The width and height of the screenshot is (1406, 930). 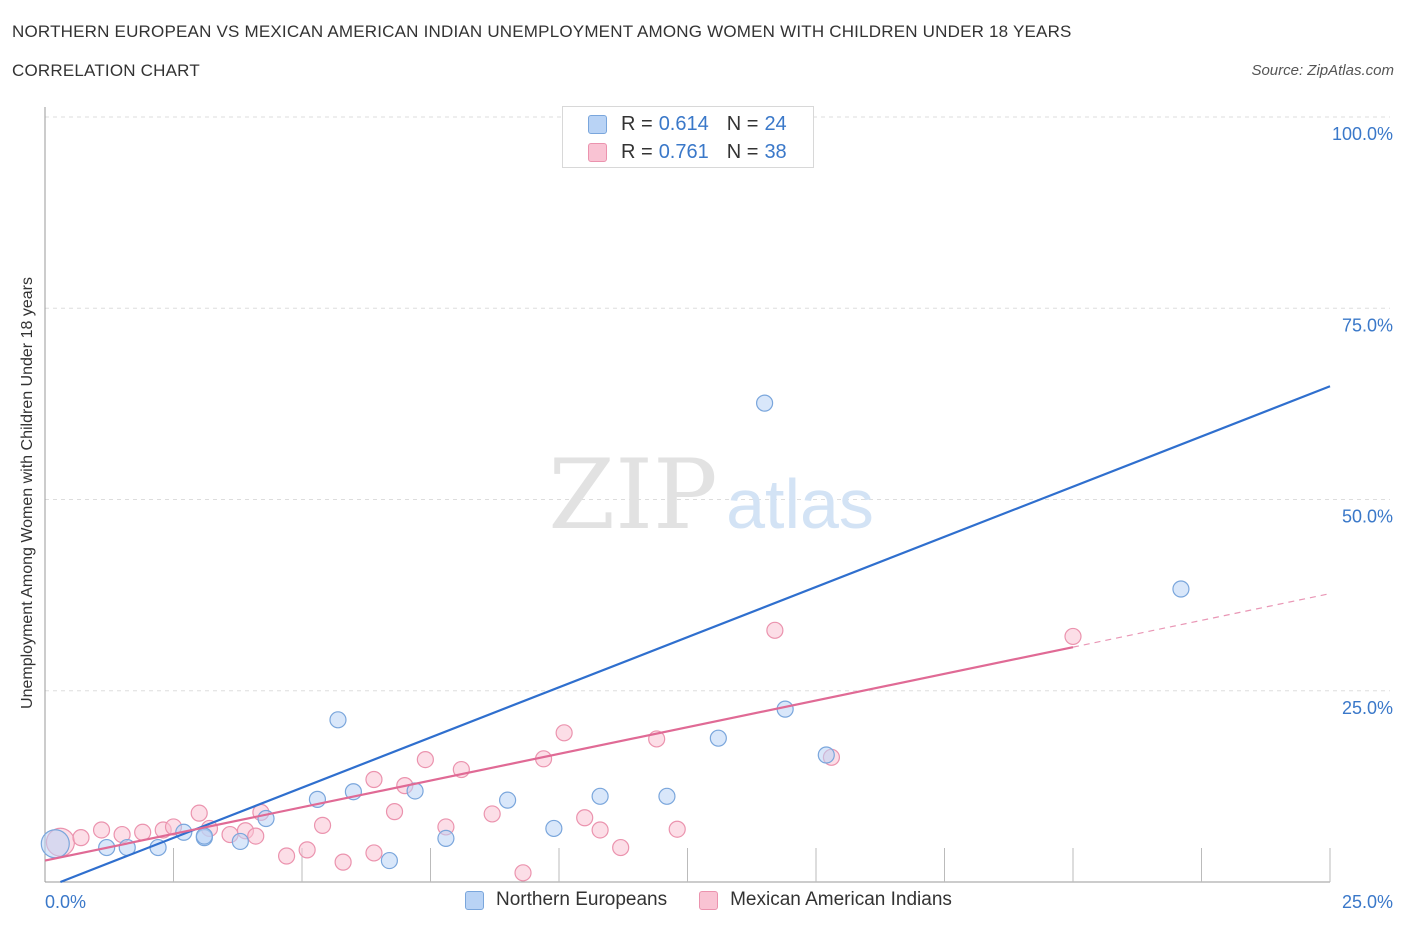 What do you see at coordinates (775, 151) in the screenshot?
I see `n-value: 38` at bounding box center [775, 151].